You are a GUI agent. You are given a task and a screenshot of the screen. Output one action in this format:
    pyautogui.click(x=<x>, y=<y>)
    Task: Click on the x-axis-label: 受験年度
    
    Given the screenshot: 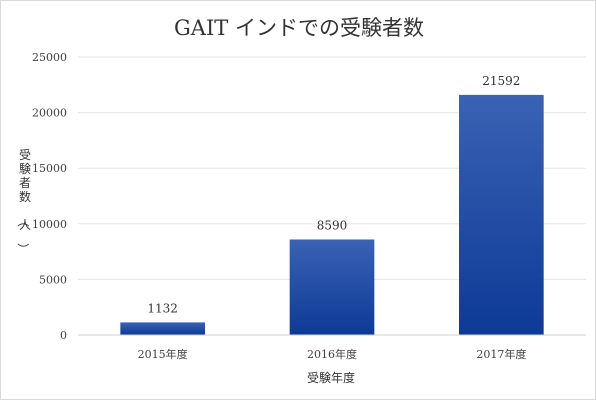 What is the action you would take?
    pyautogui.click(x=331, y=377)
    